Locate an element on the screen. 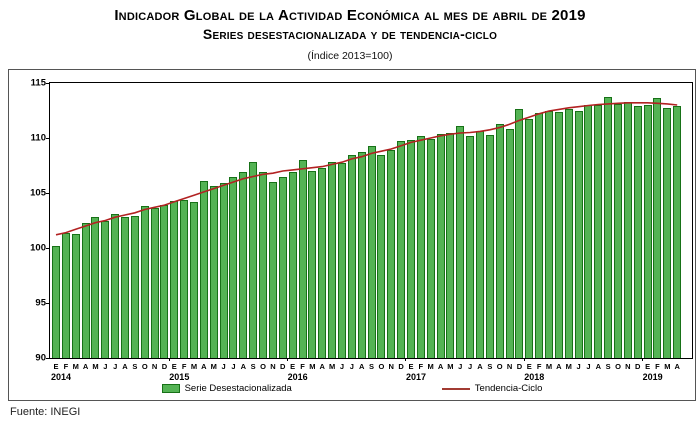  legend-item-desestacionalizada: Serie Desestacionalizada is located at coordinates (226, 388).